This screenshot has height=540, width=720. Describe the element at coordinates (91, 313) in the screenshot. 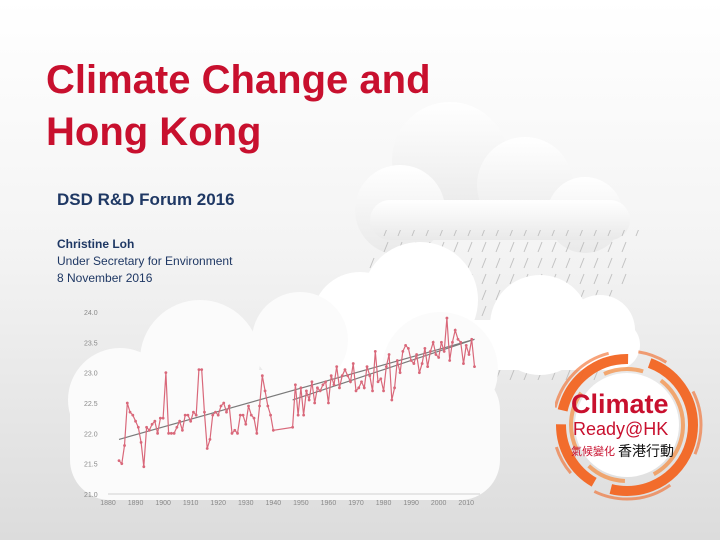

I see `y-tick-label: 24.0` at that location.